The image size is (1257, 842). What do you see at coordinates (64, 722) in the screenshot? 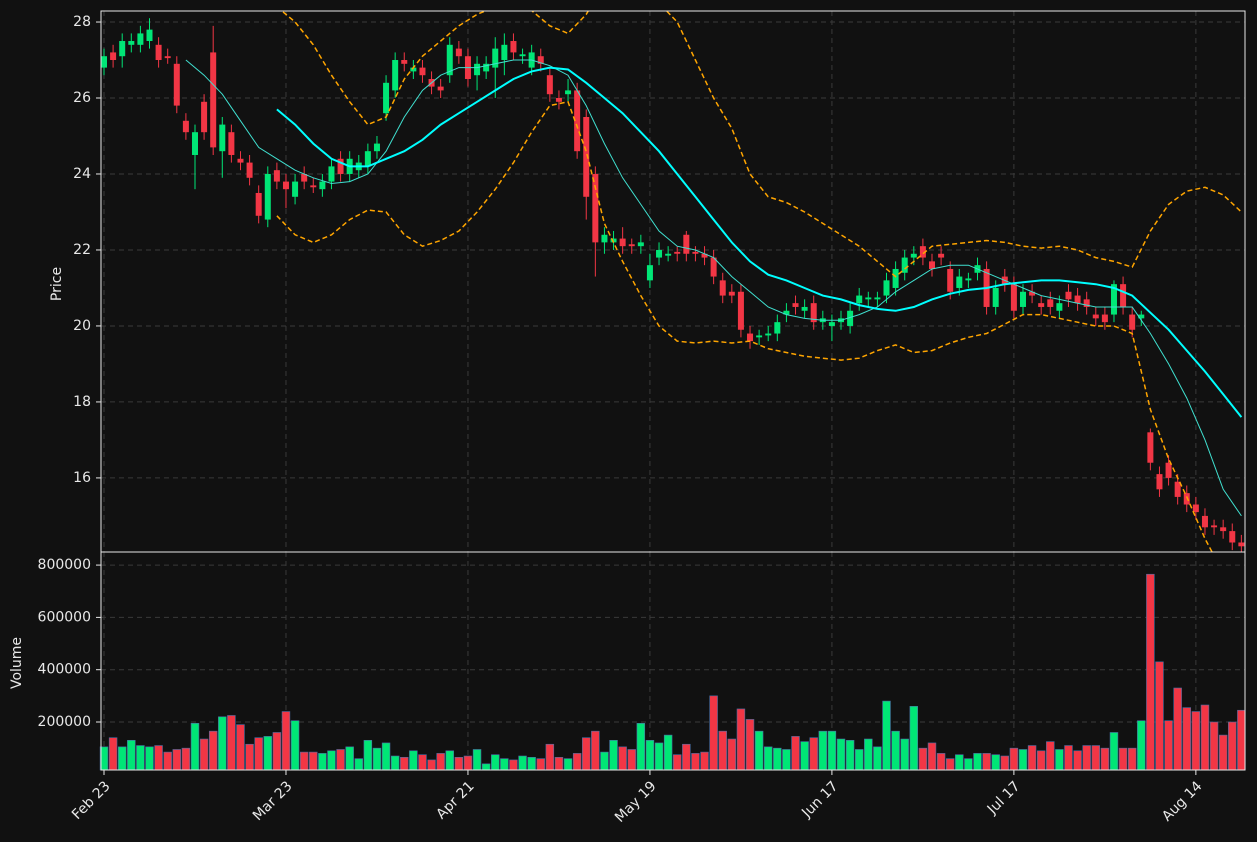
I see `y-tick-label: 200000` at bounding box center [64, 722].